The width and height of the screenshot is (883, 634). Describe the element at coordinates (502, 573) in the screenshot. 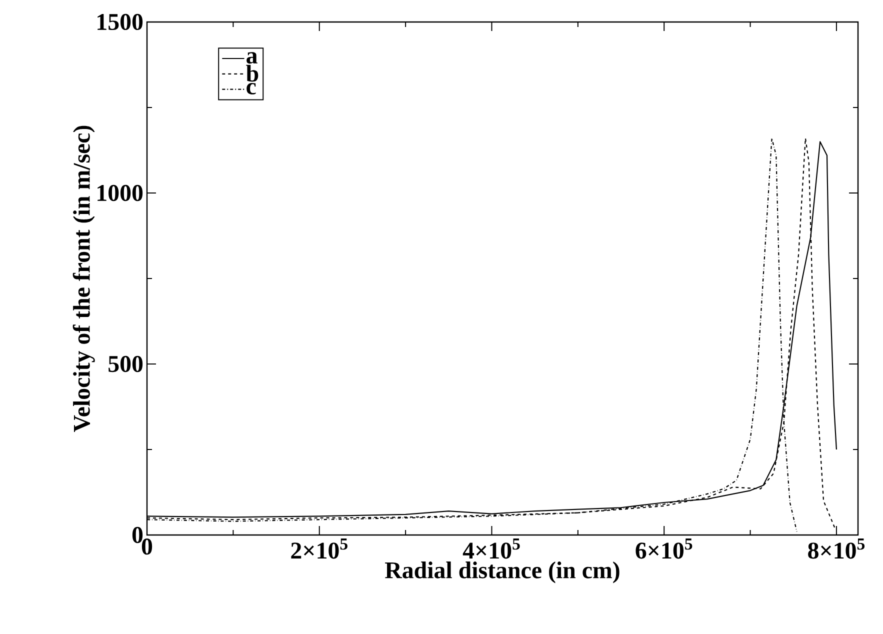

I see `x-axis-title: Radial distance (in cm)` at that location.